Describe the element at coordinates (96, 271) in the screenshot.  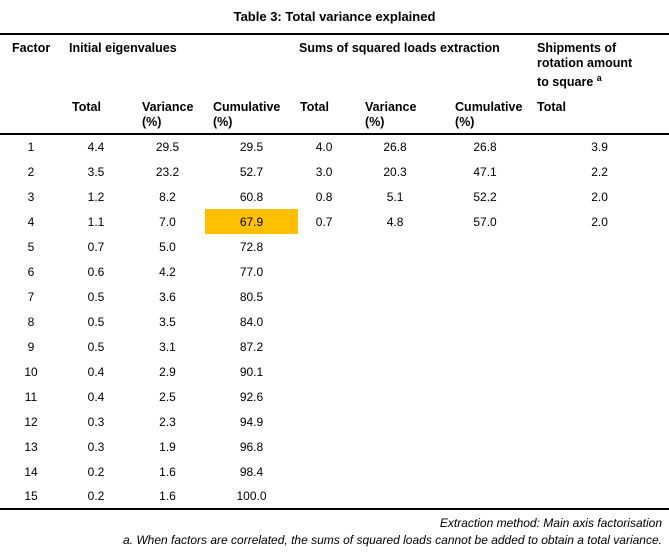
I see `table-cell: 0.6` at that location.